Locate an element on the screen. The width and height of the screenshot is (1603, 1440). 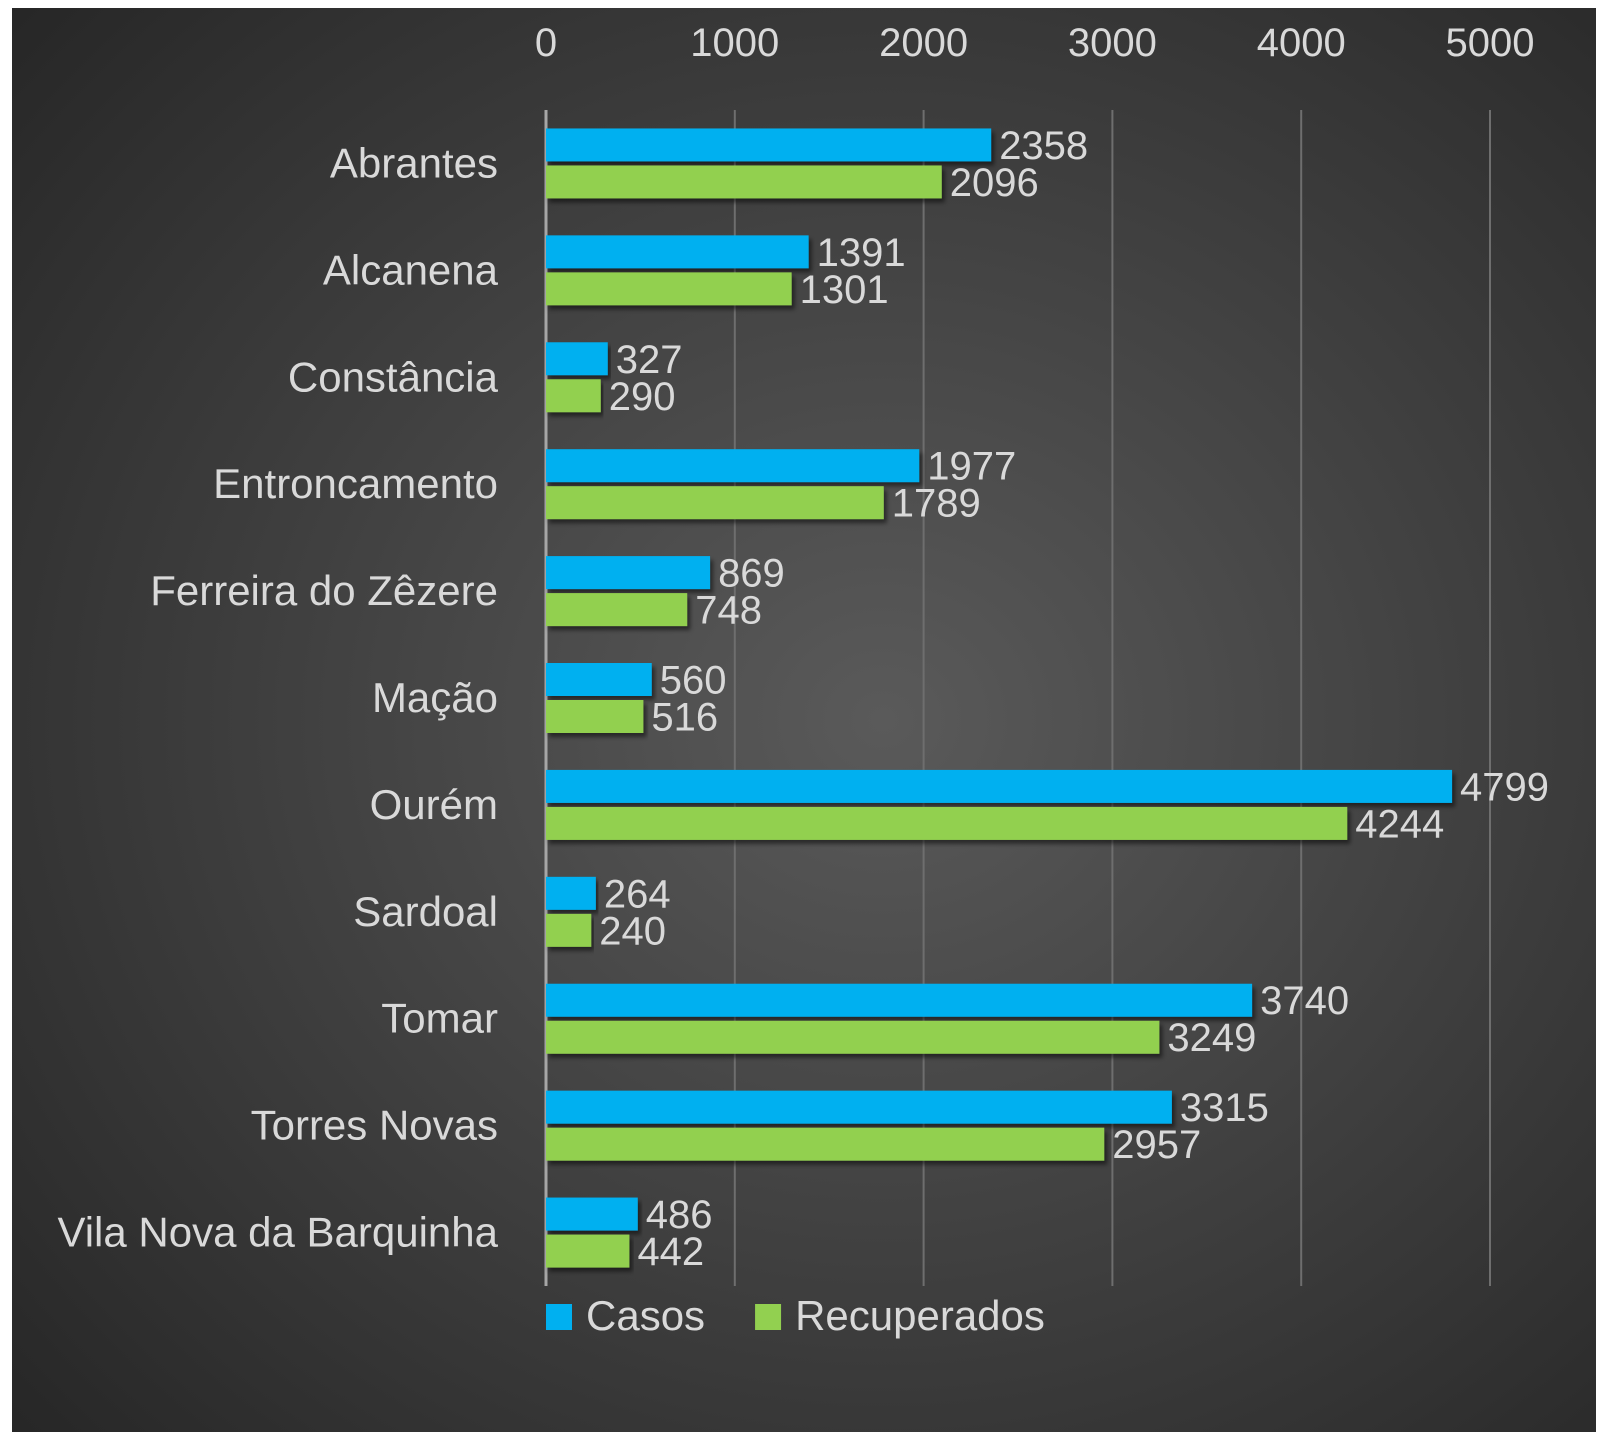
x-tick-label: 2000 is located at coordinates (923, 43).